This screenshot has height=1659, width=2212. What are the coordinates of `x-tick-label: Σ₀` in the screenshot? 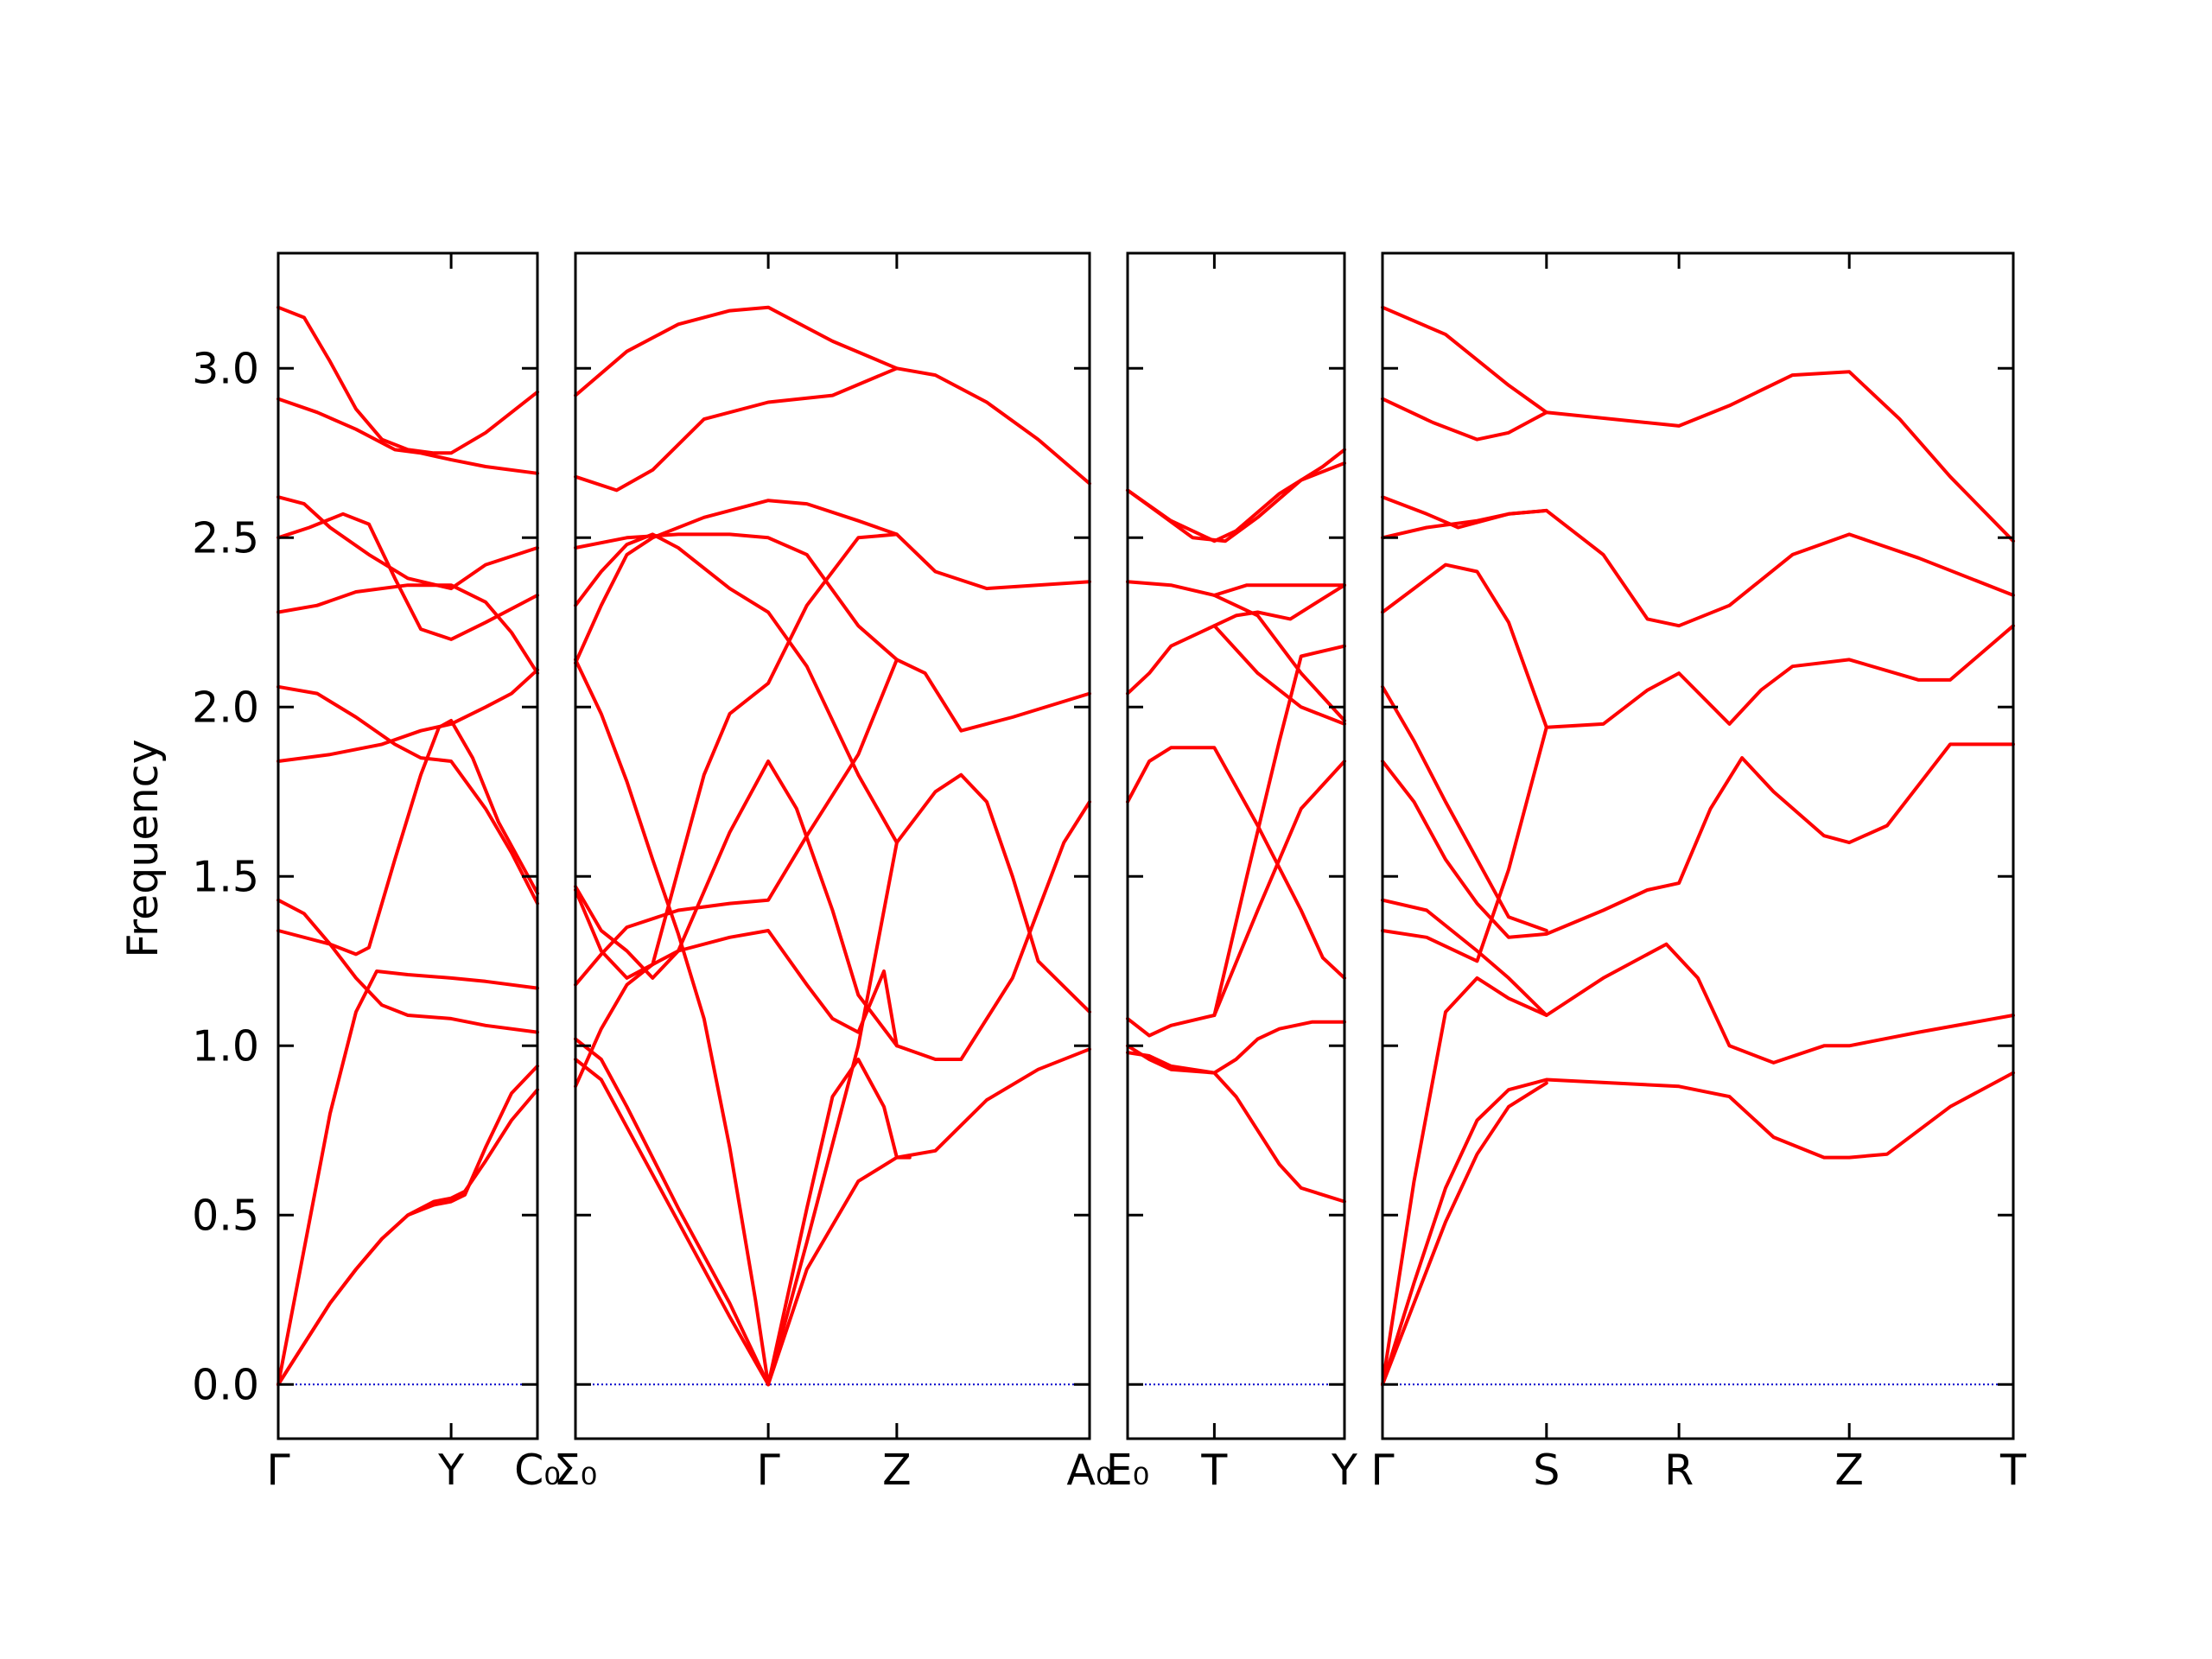 It's located at (576, 1470).